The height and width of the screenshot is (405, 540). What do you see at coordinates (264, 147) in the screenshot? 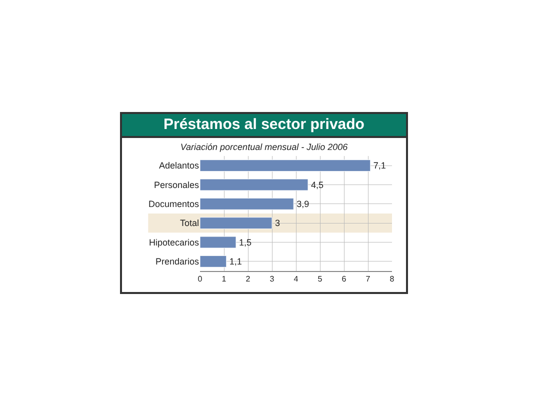
I see `chart-subtitle: Variación porcentual mensual - Julio 2006` at bounding box center [264, 147].